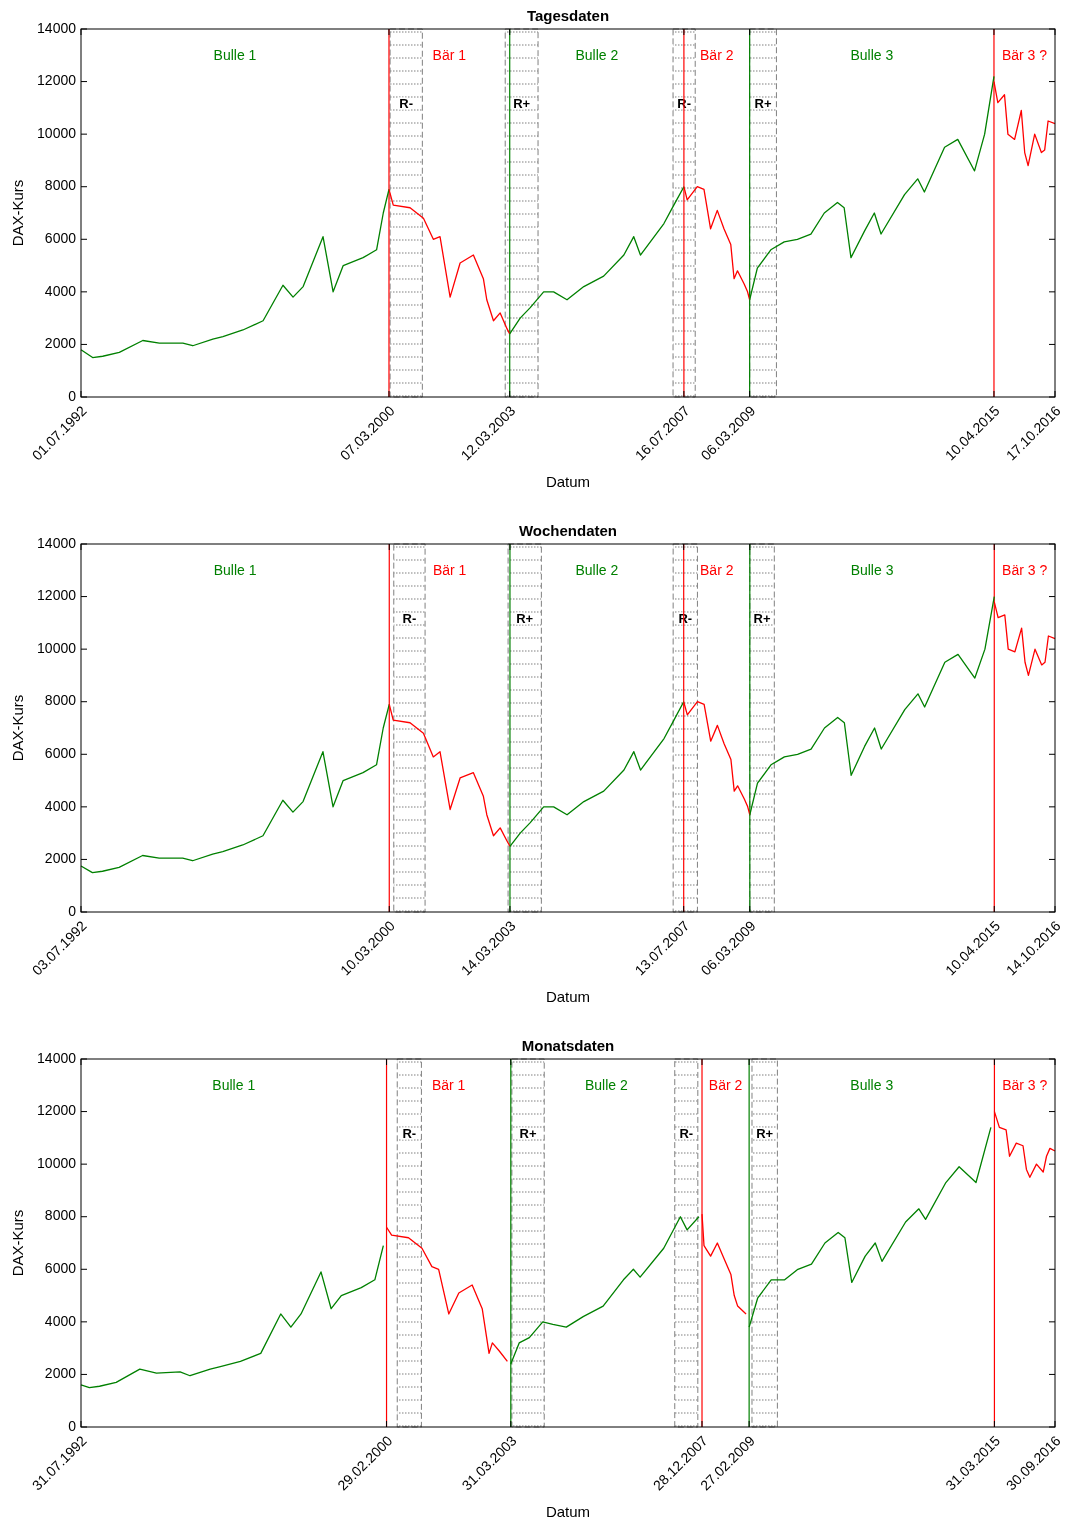 This screenshot has width=1069, height=1523. What do you see at coordinates (568, 15) in the screenshot?
I see `chart-title: Tagesdaten` at bounding box center [568, 15].